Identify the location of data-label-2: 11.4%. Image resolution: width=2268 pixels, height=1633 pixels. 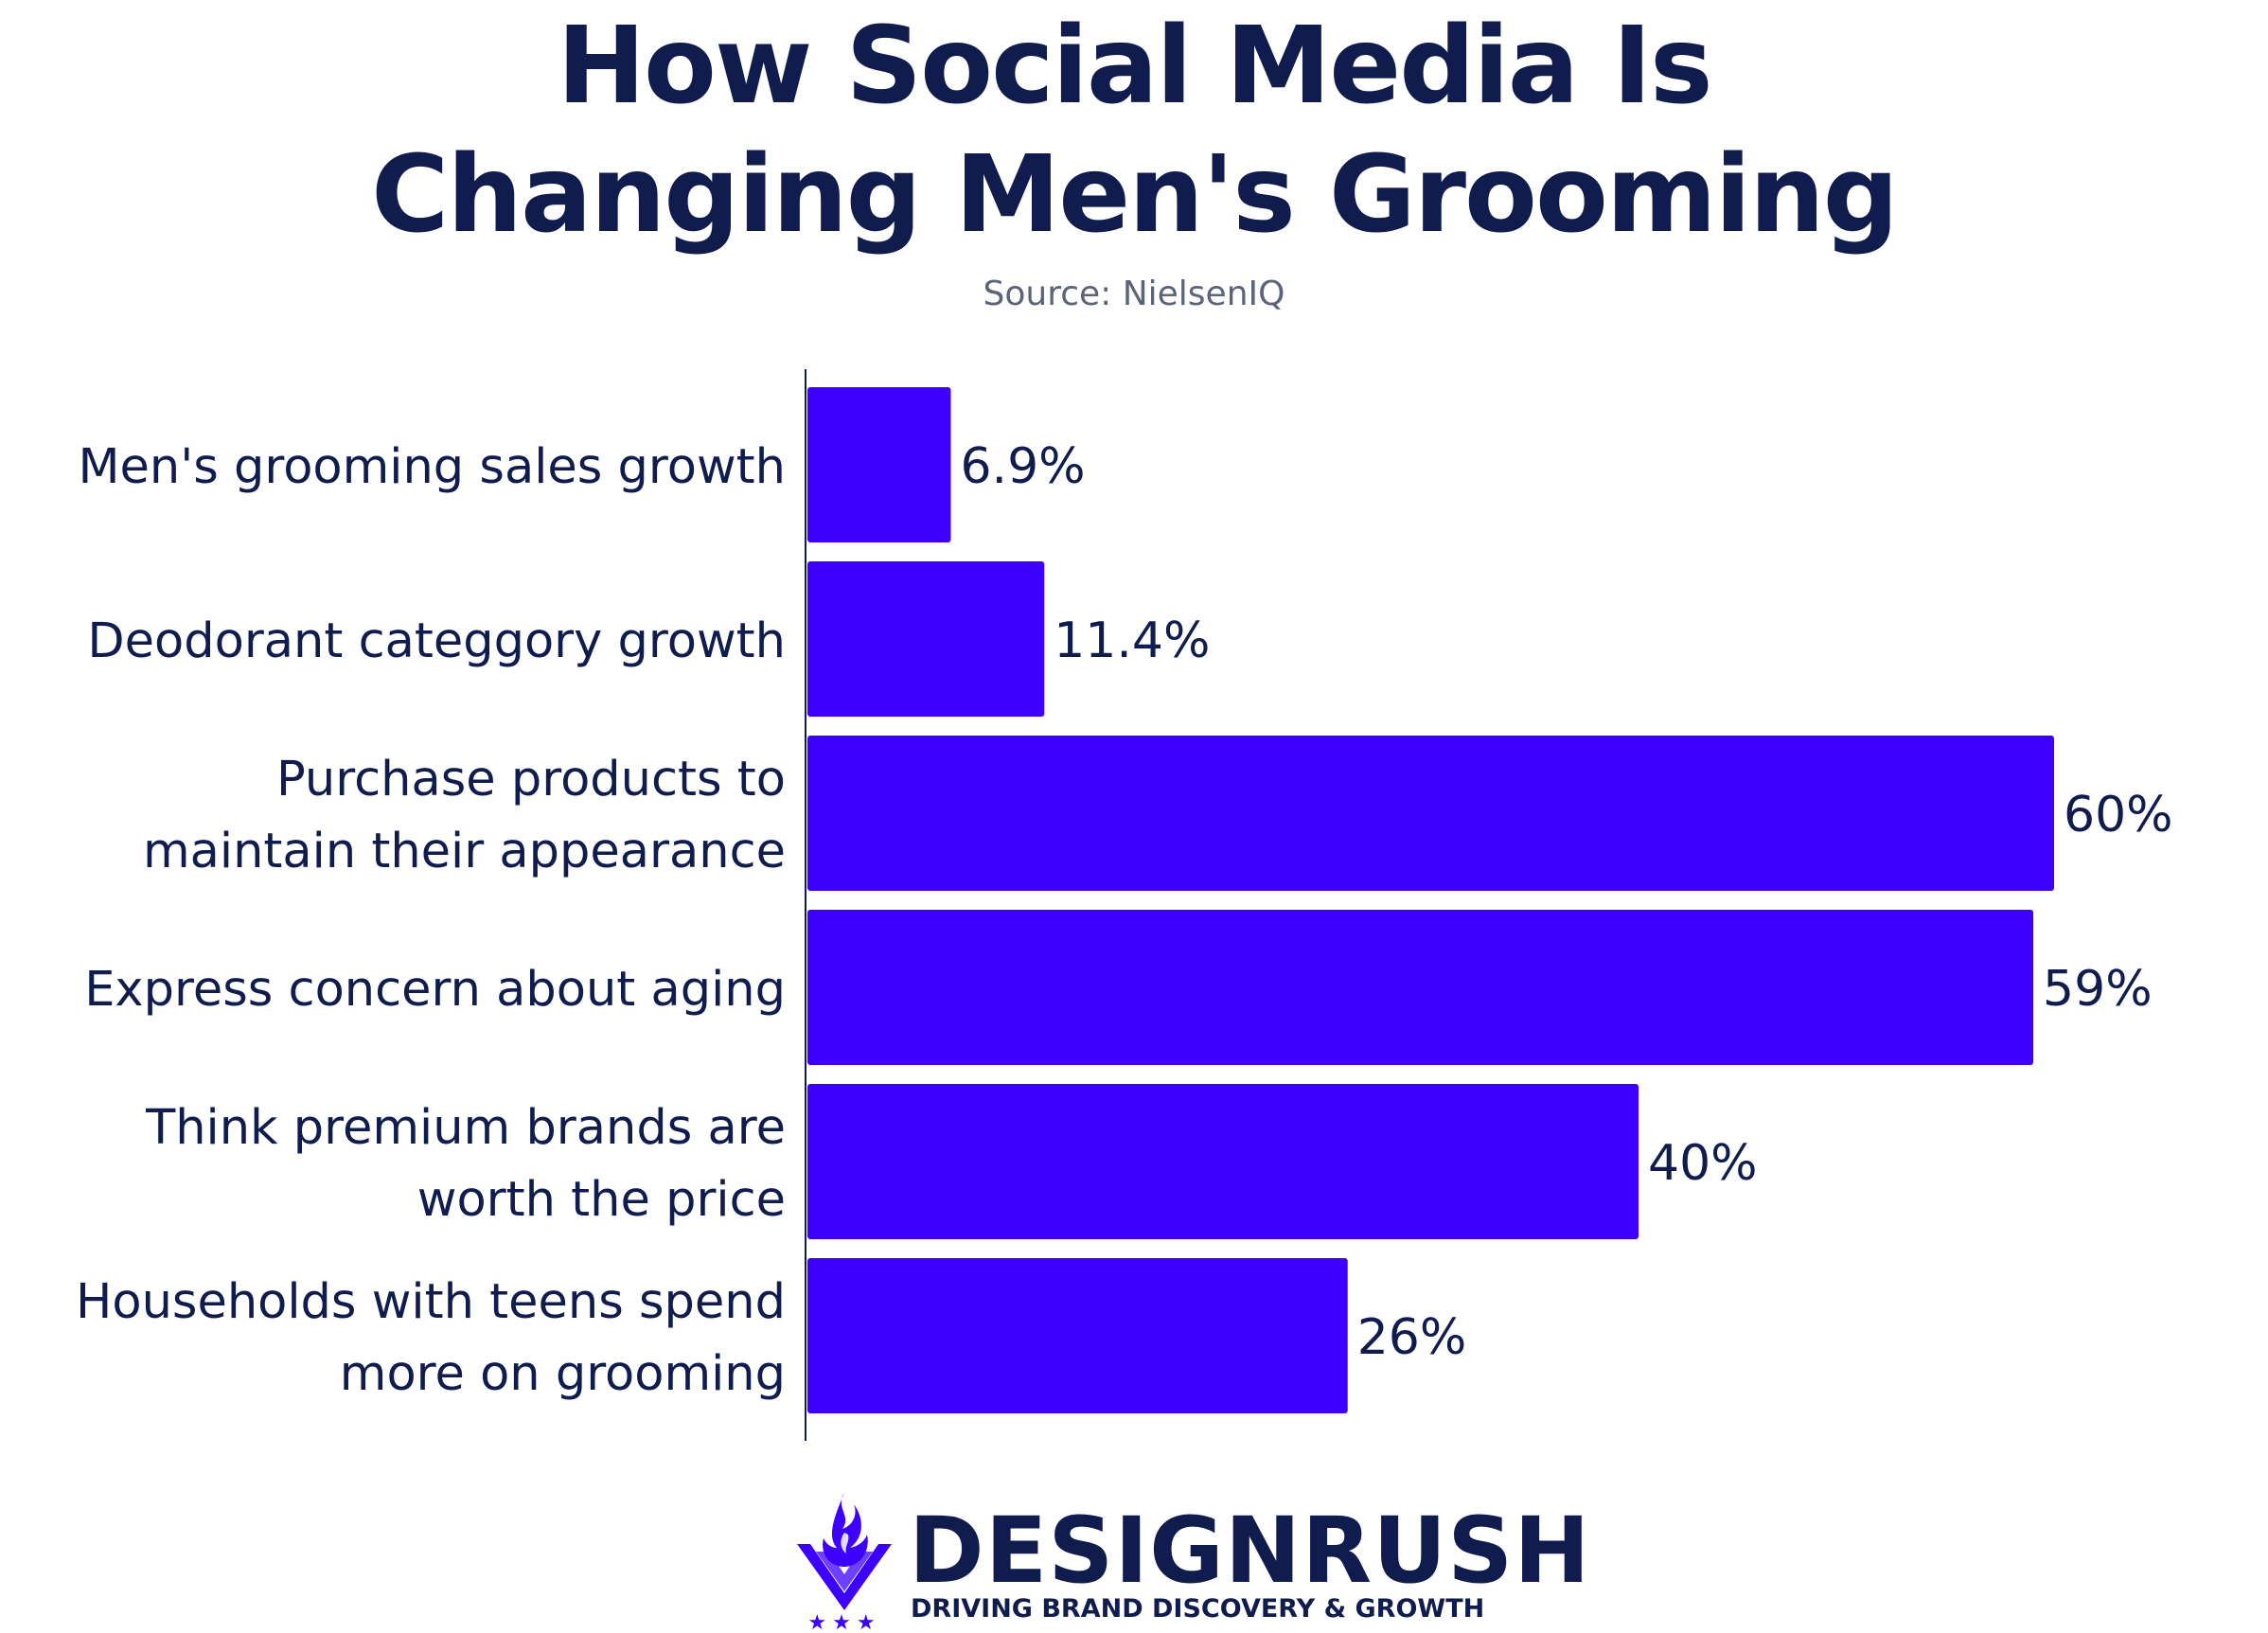
(1132, 640).